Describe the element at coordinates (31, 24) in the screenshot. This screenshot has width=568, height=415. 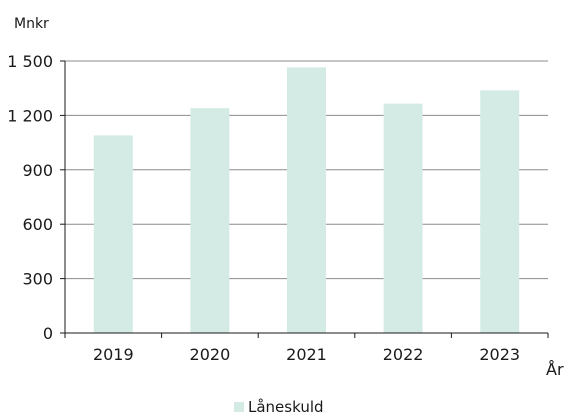
I see `y-axis-unit-label: Mnkr` at that location.